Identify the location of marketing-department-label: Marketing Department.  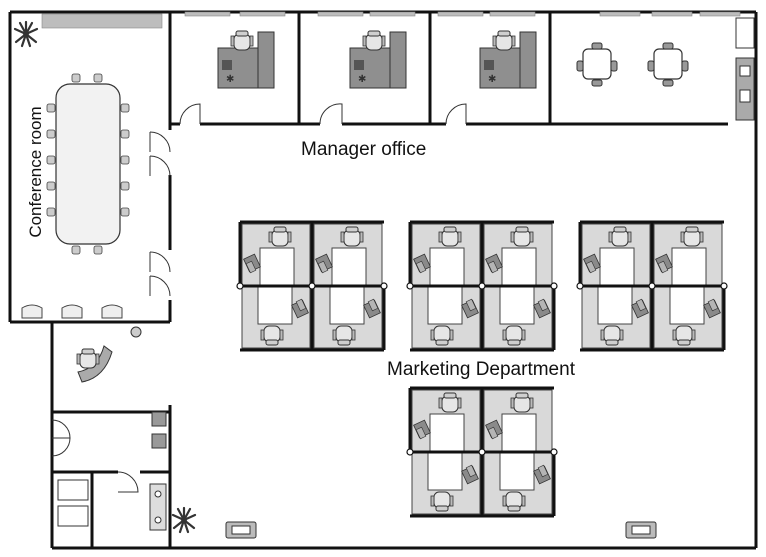
(481, 369).